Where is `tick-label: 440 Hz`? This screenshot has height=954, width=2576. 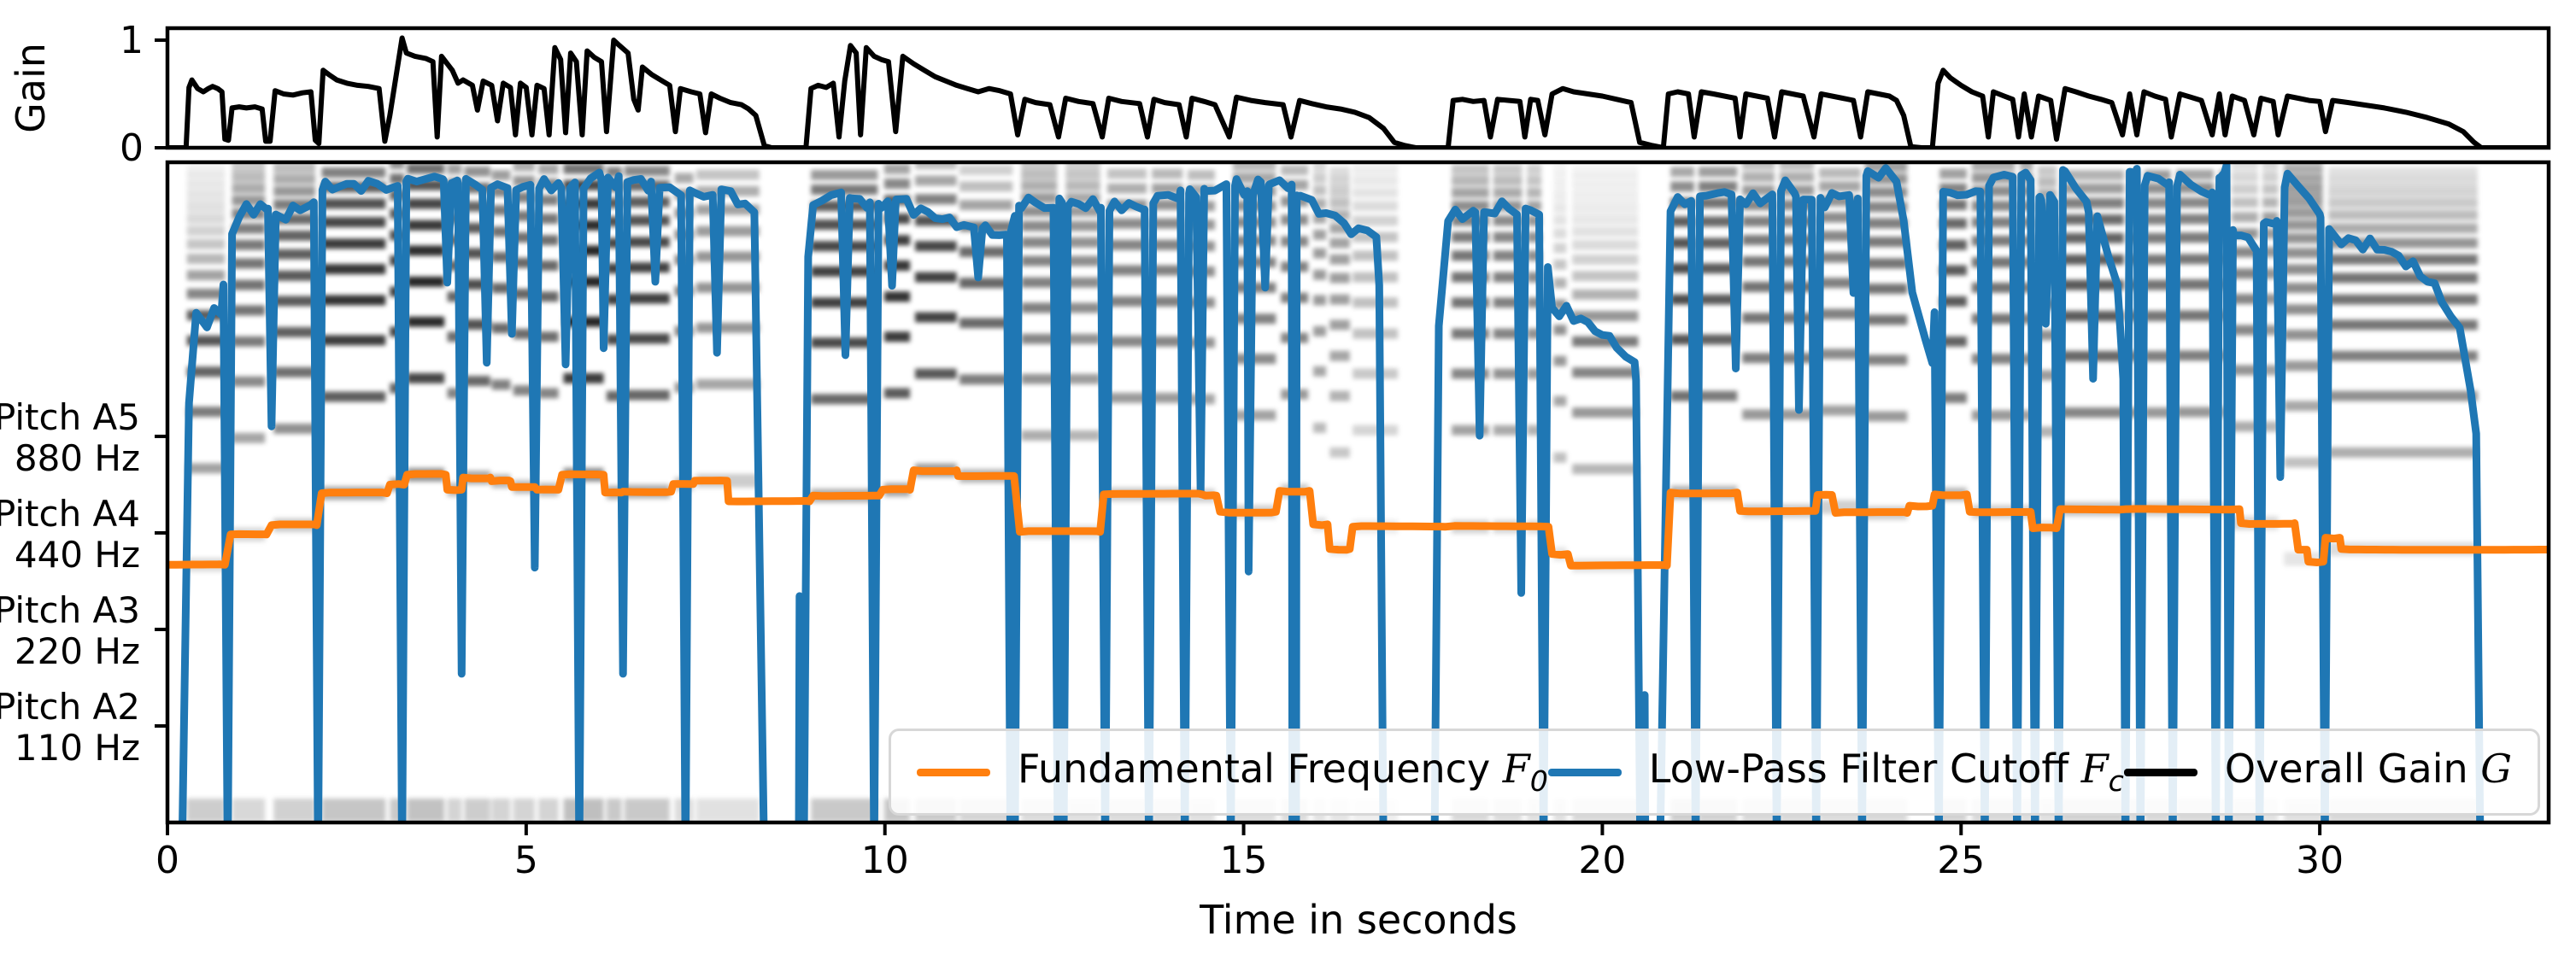 tick-label: 440 Hz is located at coordinates (77, 555).